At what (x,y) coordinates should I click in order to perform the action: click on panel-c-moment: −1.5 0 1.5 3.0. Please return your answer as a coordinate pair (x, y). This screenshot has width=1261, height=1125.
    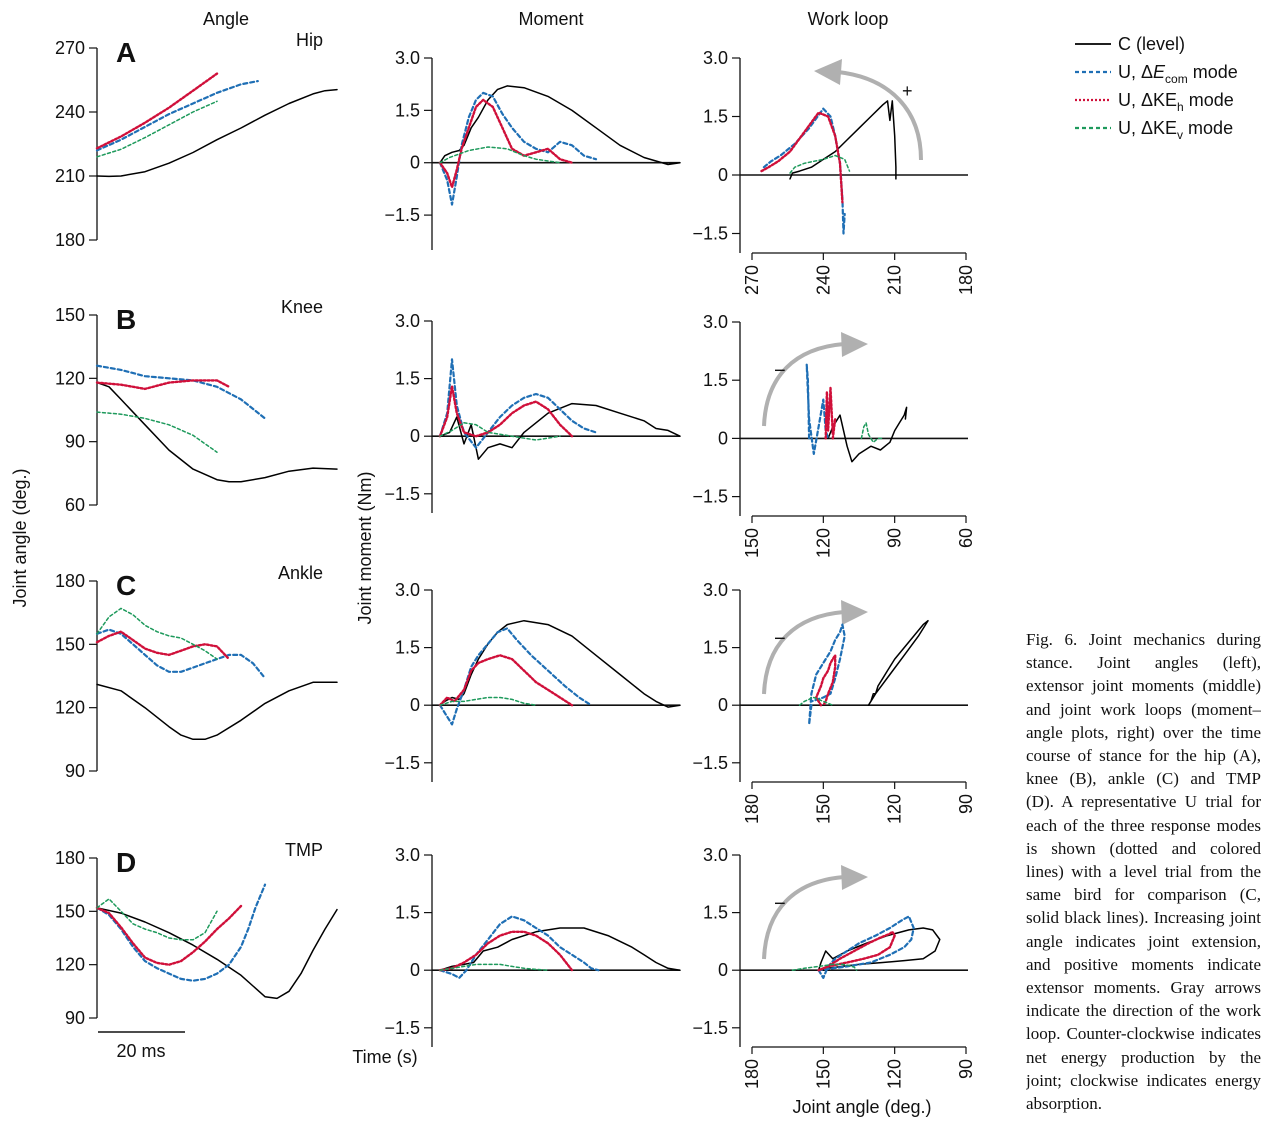
    Looking at the image, I should click on (532, 681).